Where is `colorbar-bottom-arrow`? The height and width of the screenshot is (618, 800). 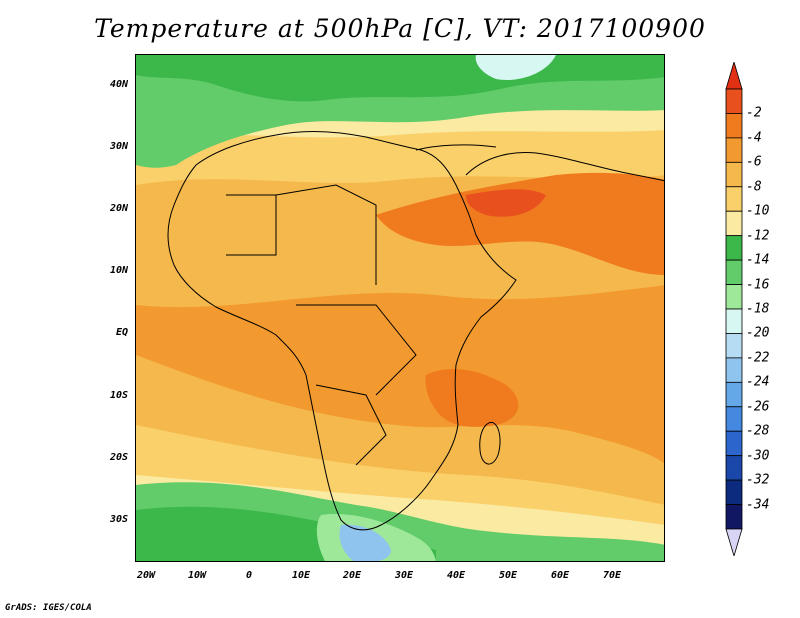 colorbar-bottom-arrow is located at coordinates (734, 542).